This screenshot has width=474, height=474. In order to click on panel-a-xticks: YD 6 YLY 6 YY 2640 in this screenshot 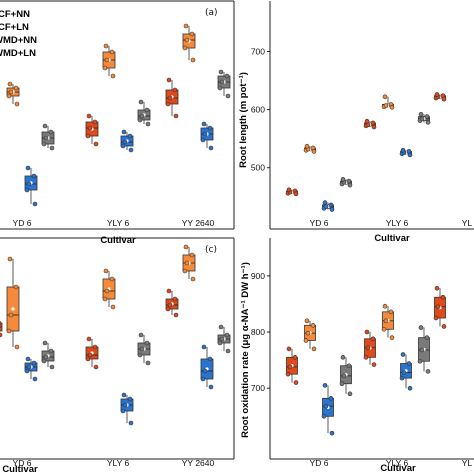, I will do `click(114, 223)`.